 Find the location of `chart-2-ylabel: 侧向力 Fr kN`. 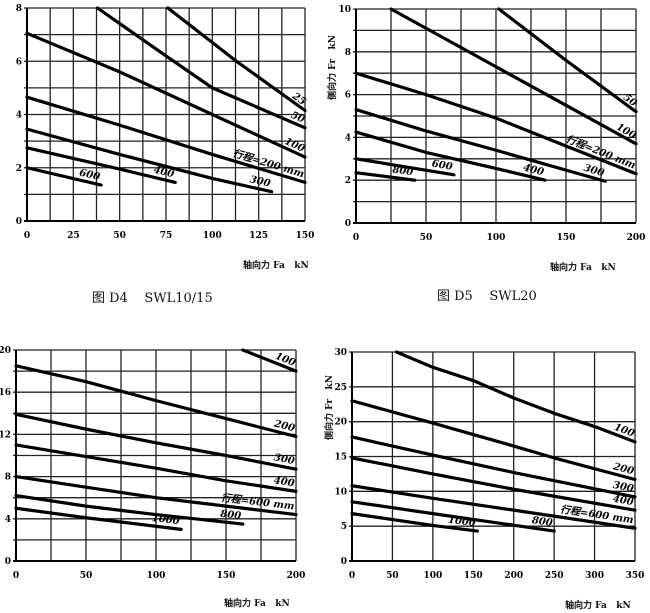

chart-2-ylabel: 侧向力 Fr kN is located at coordinates (333, 67).